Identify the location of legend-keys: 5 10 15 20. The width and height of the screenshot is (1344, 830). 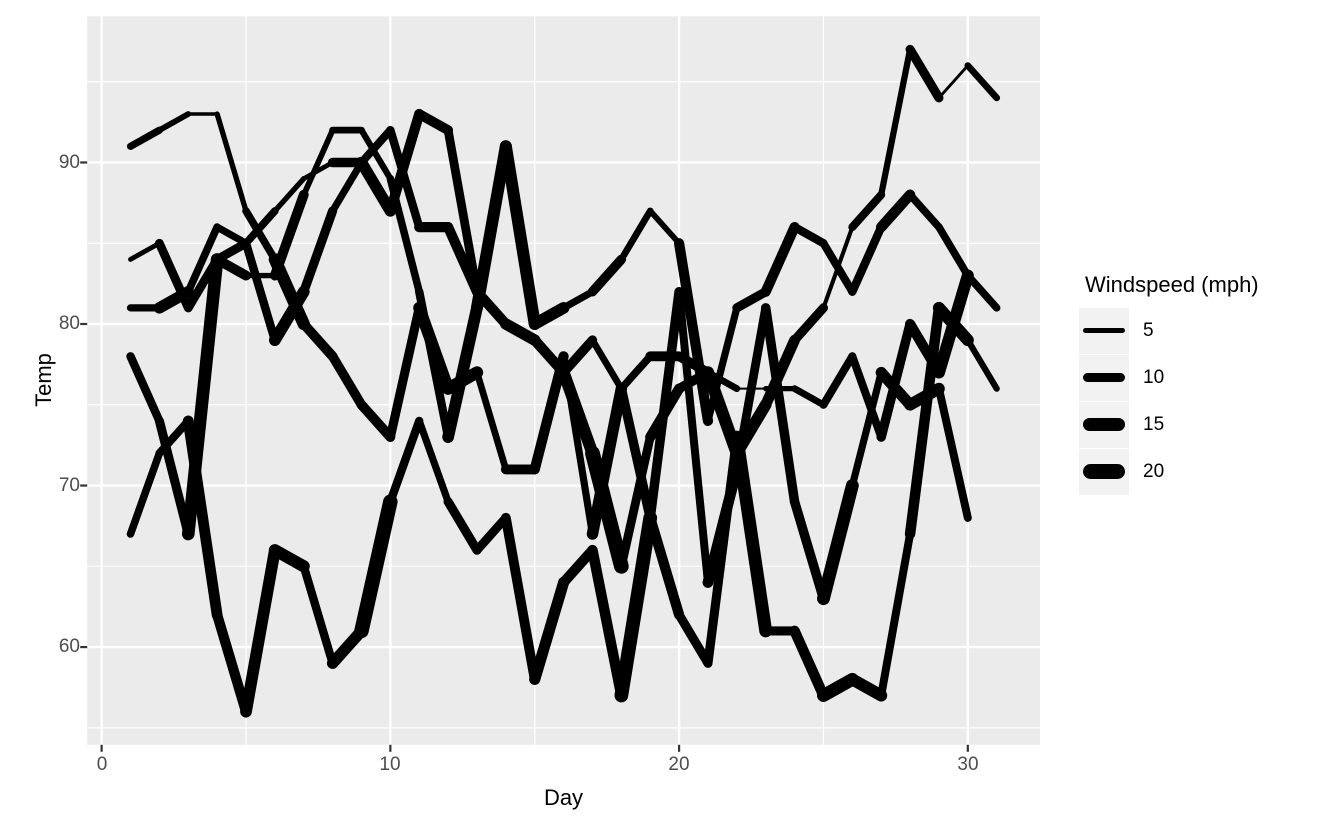
(1169, 401).